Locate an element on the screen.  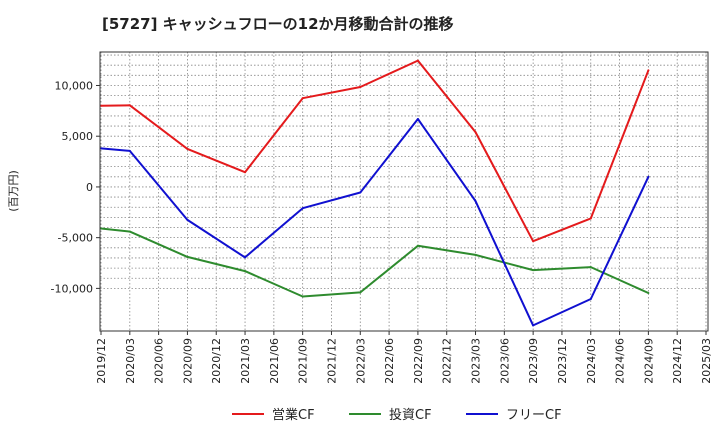
x-tick-label: 2021/09 is located at coordinates (303, 361).